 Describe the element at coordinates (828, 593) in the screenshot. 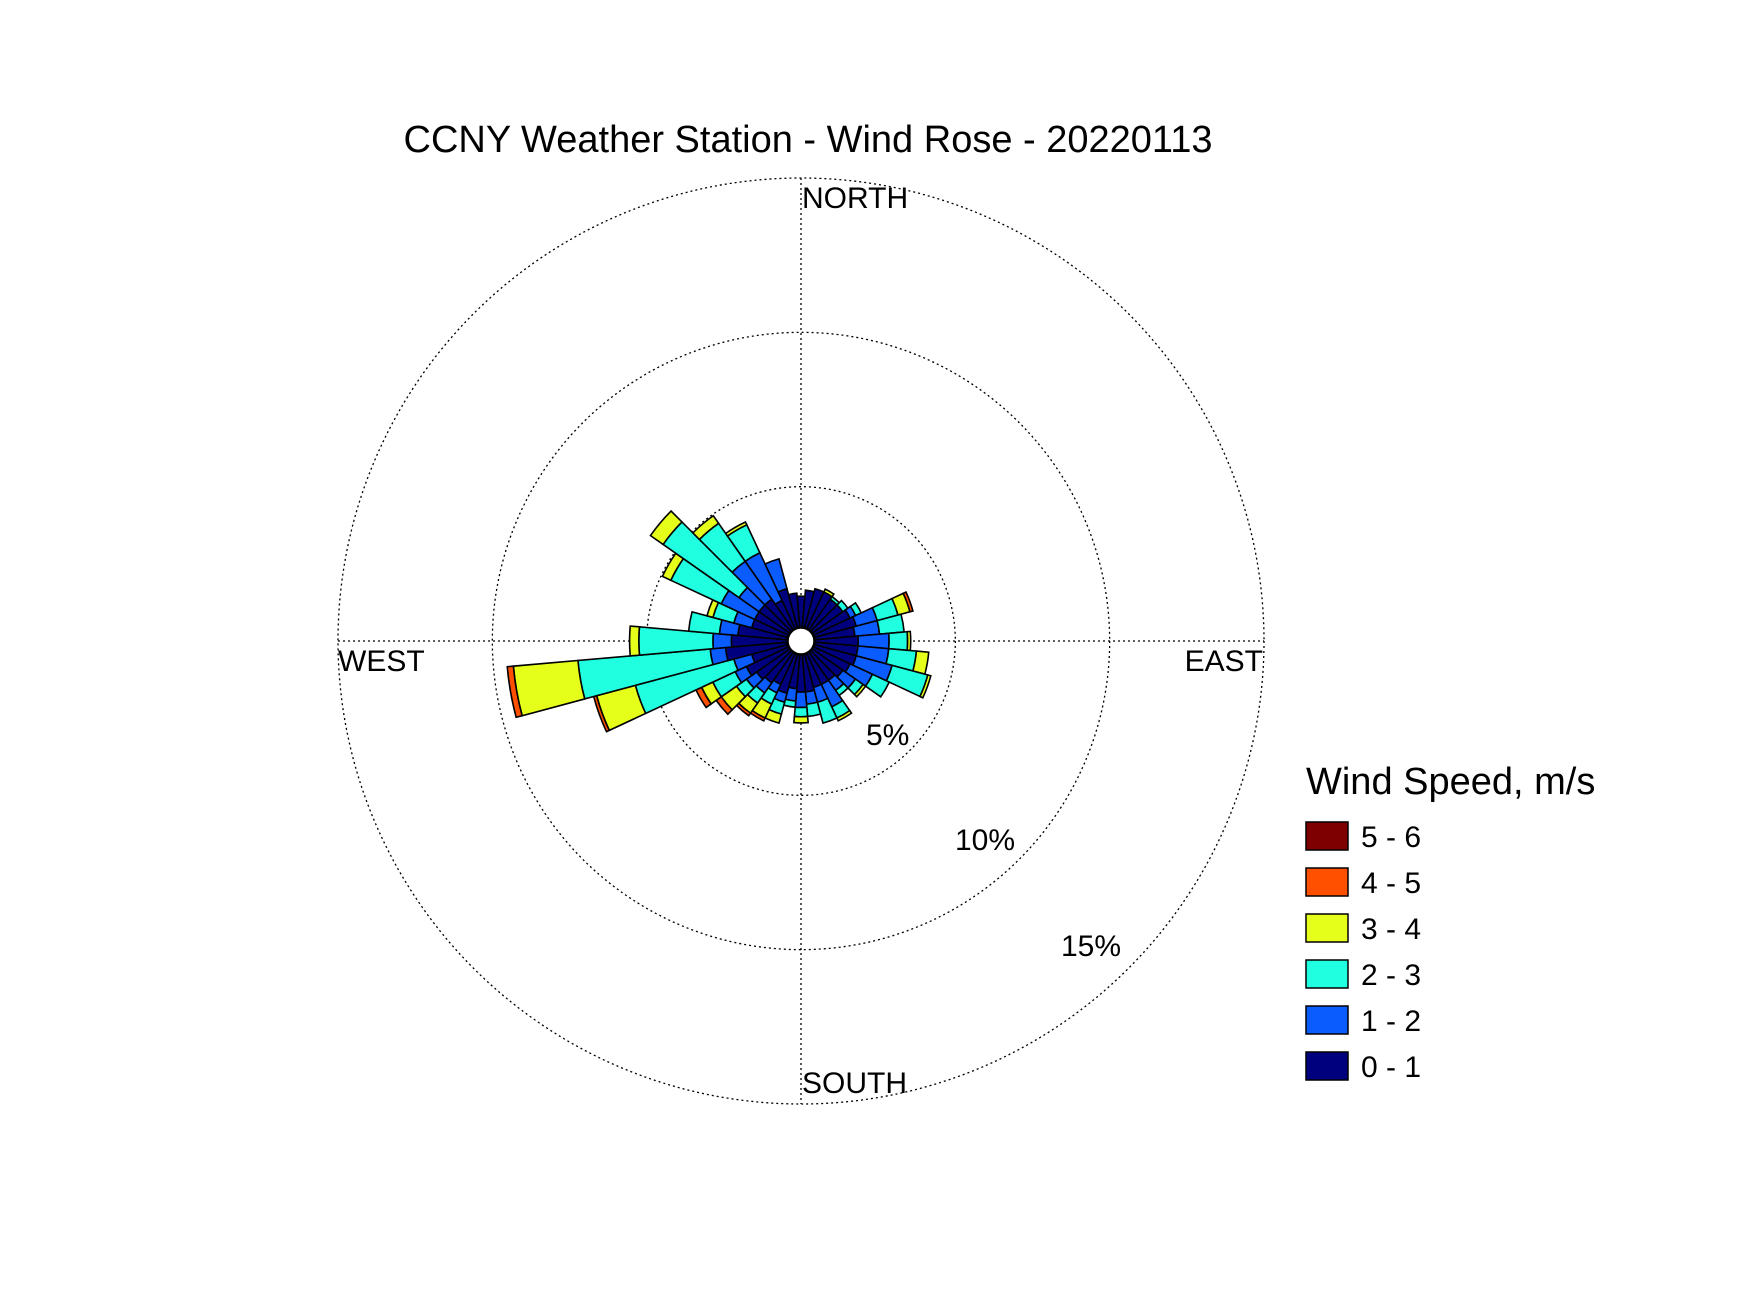

I see `rose-bar-dir30-bin3` at that location.